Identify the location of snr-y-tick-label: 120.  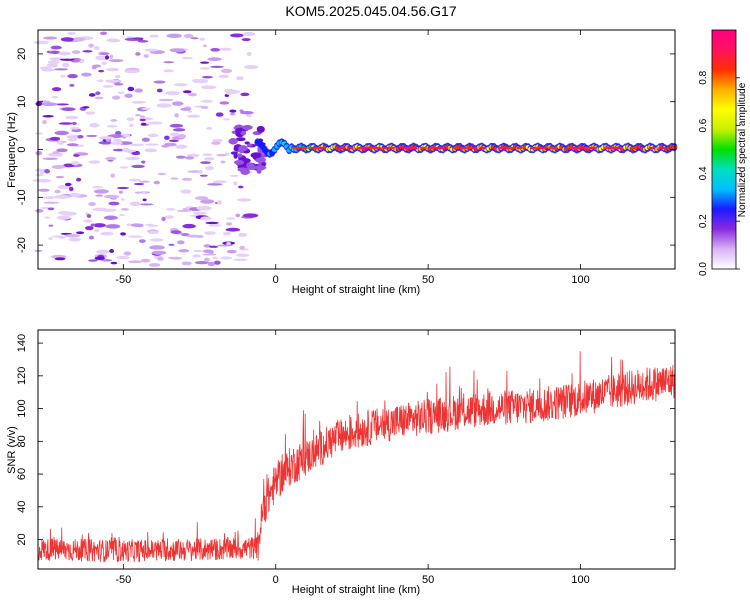
(22, 376).